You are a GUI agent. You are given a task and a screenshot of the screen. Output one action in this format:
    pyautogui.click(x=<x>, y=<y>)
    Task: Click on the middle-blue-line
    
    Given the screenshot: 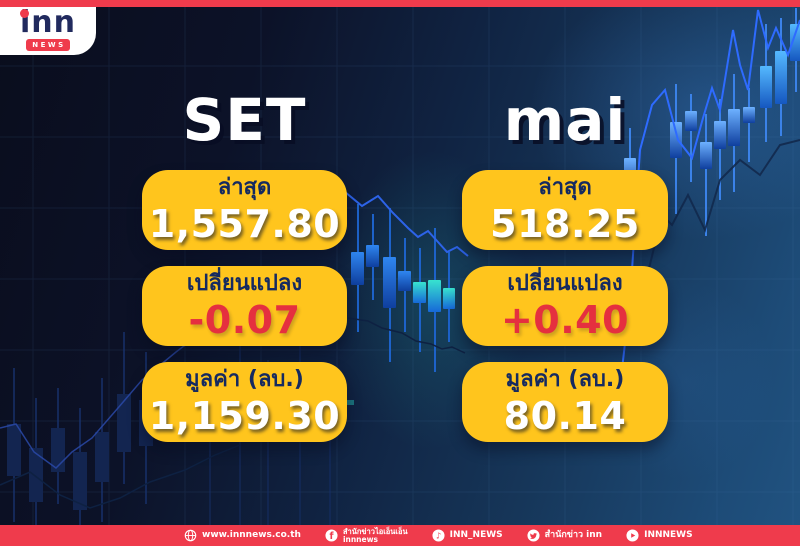 What is the action you would take?
    pyautogui.click(x=406, y=224)
    